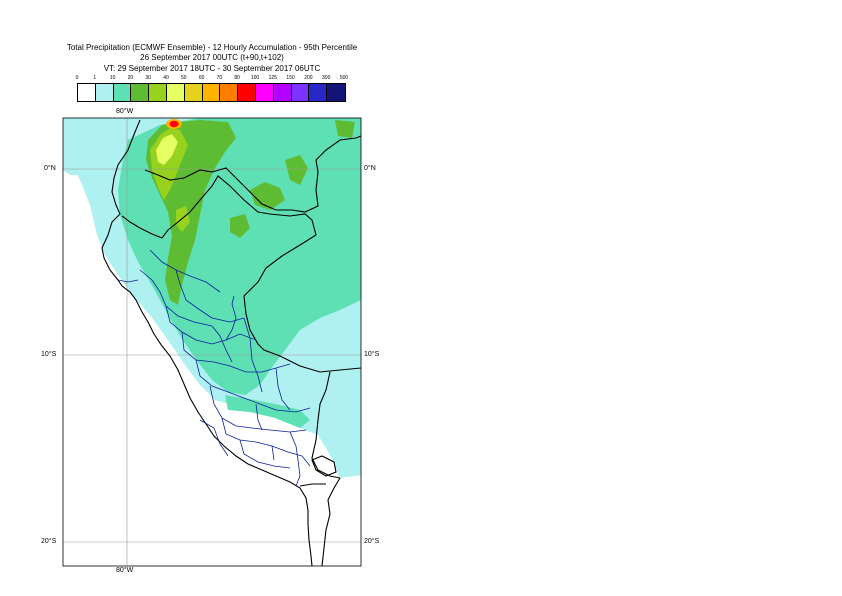 Image resolution: width=842 pixels, height=596 pixels. I want to click on legend-label-5: 40, so click(166, 78).